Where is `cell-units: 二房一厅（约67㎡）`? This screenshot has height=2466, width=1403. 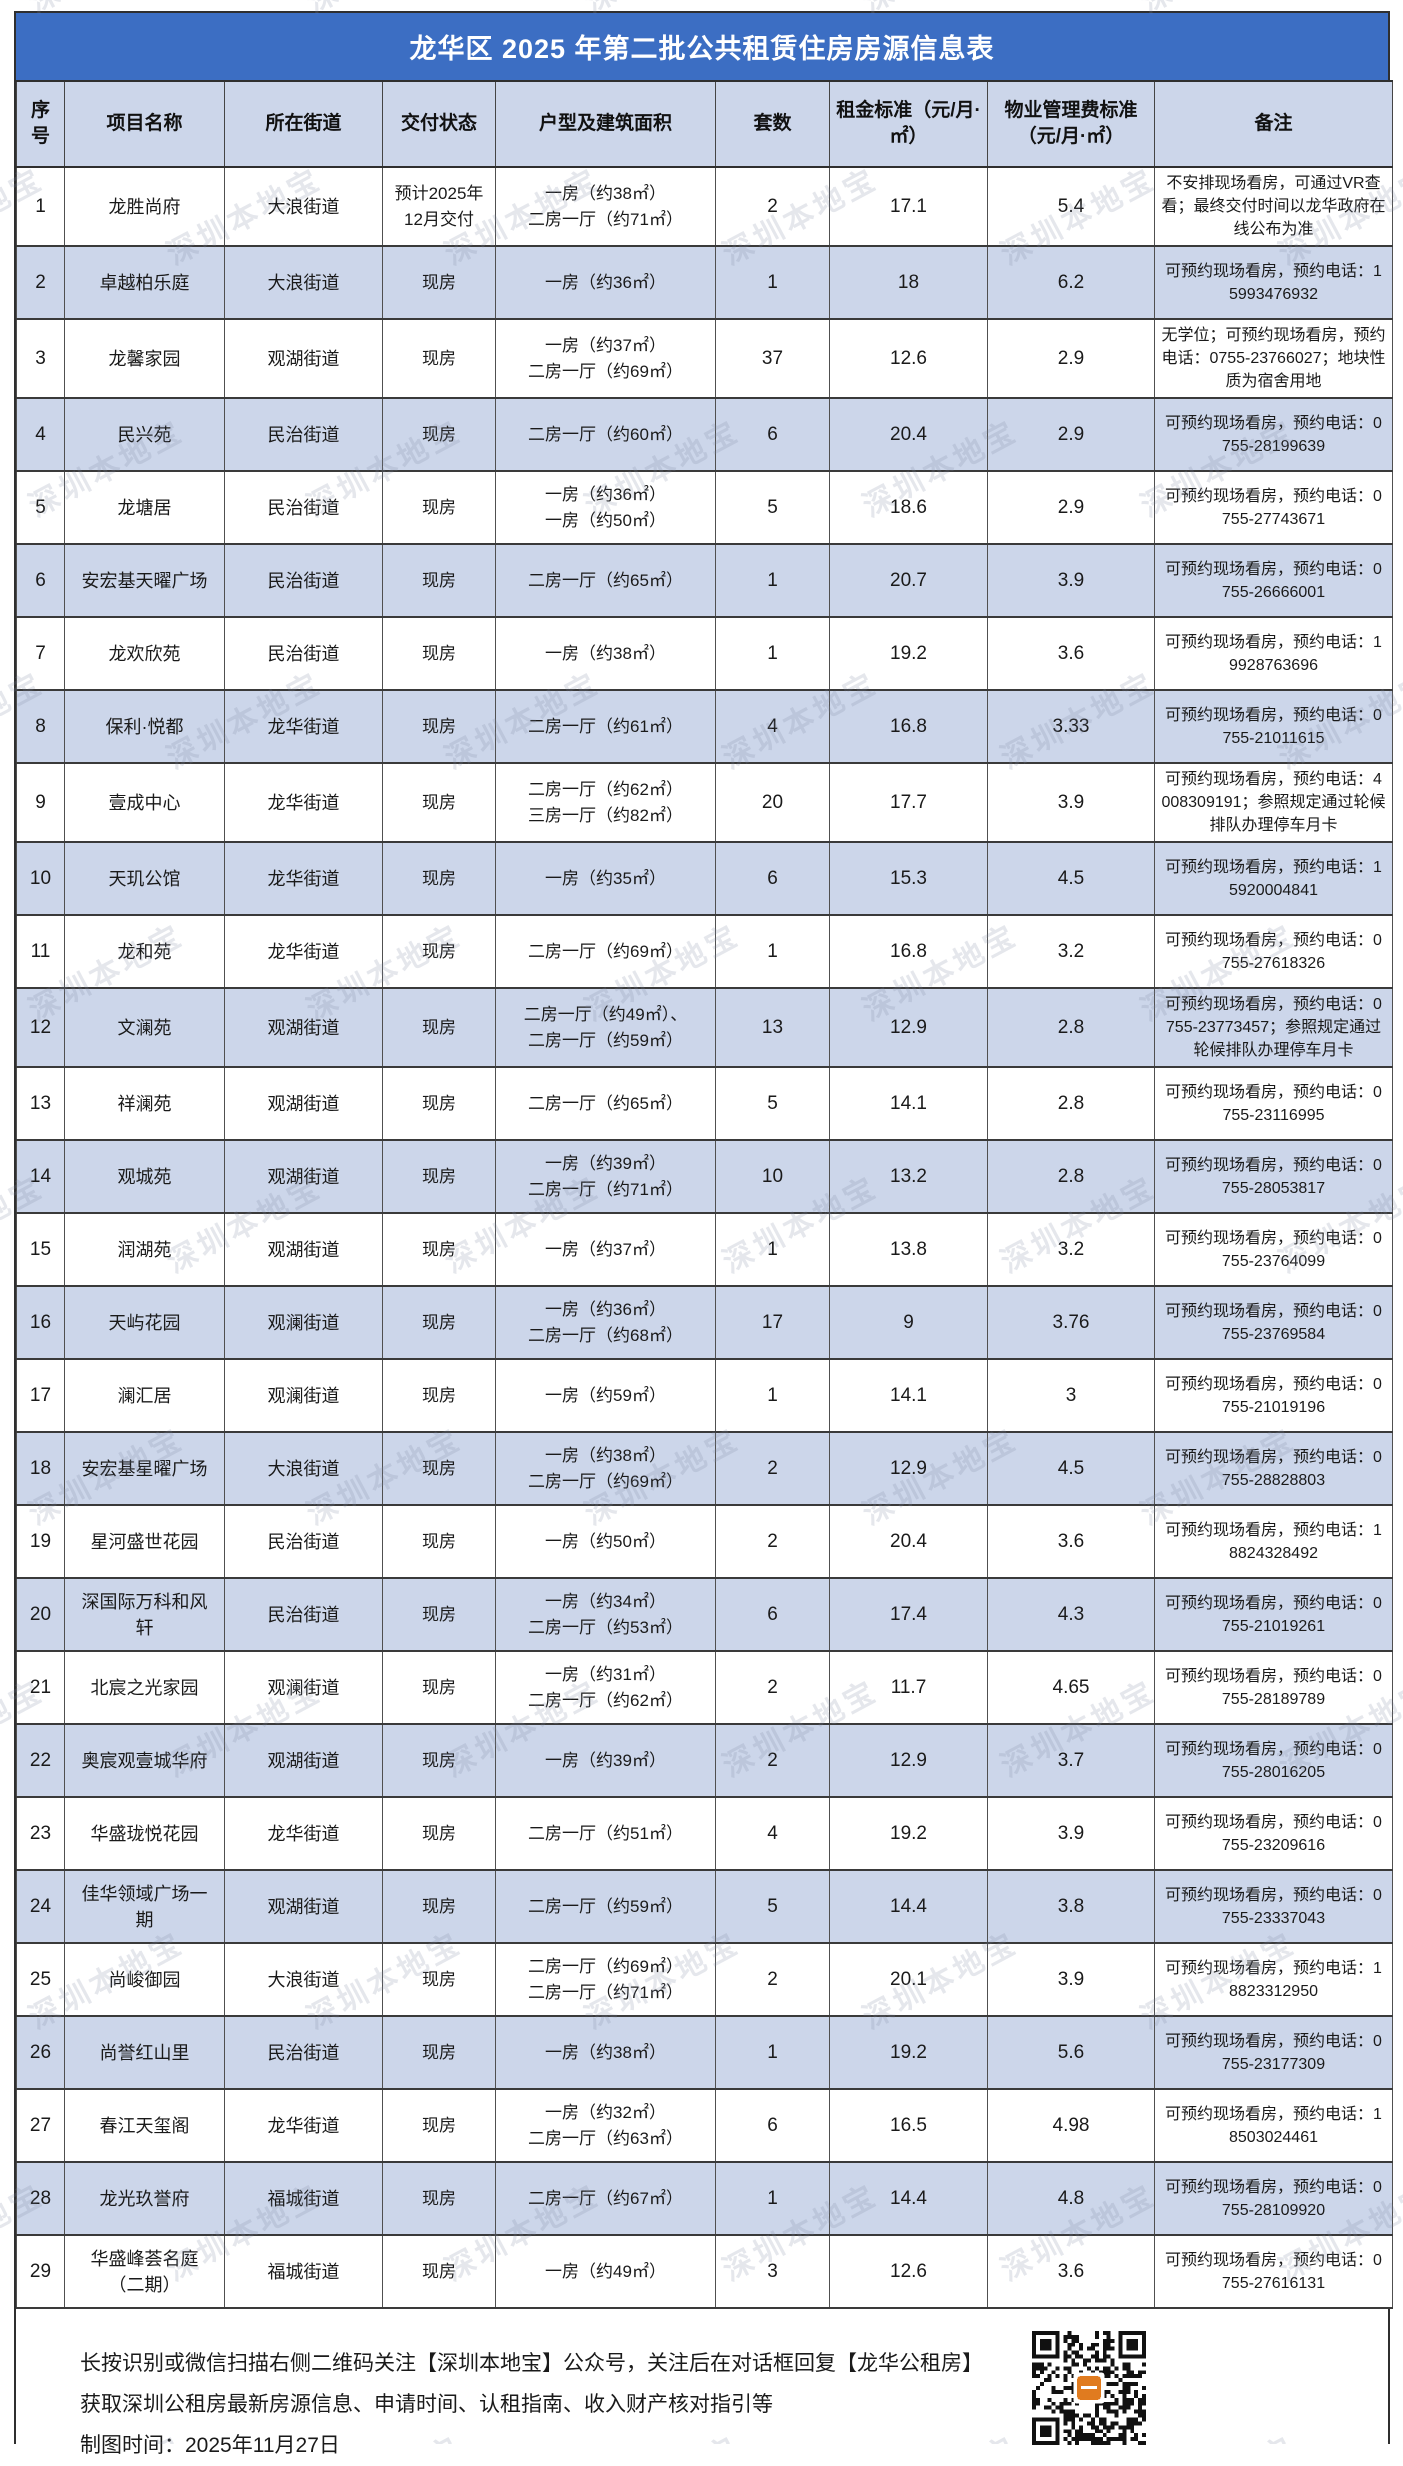
cell-units: 二房一厅（约67㎡） is located at coordinates (605, 2198).